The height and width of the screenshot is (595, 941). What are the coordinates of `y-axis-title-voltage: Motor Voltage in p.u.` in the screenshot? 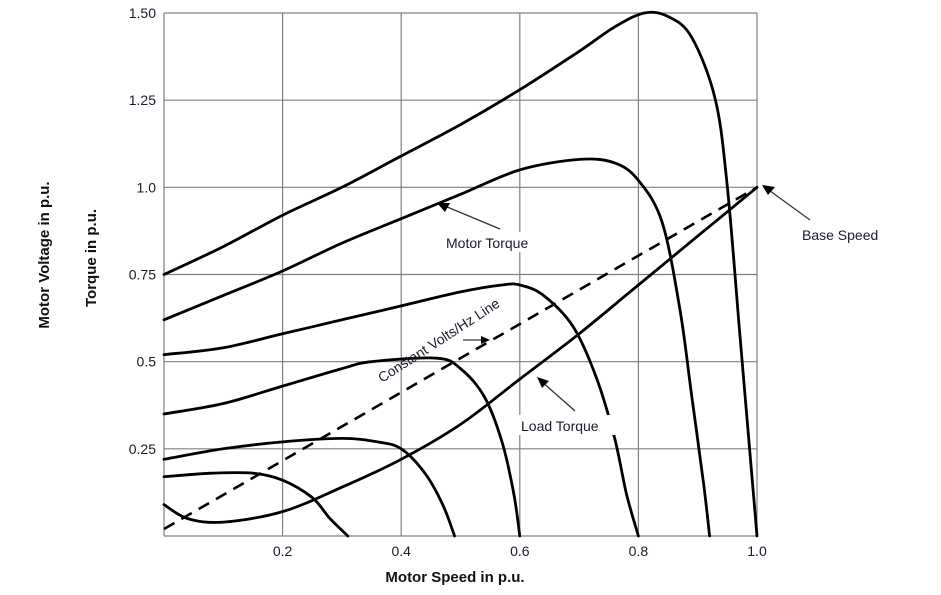 It's located at (44, 254).